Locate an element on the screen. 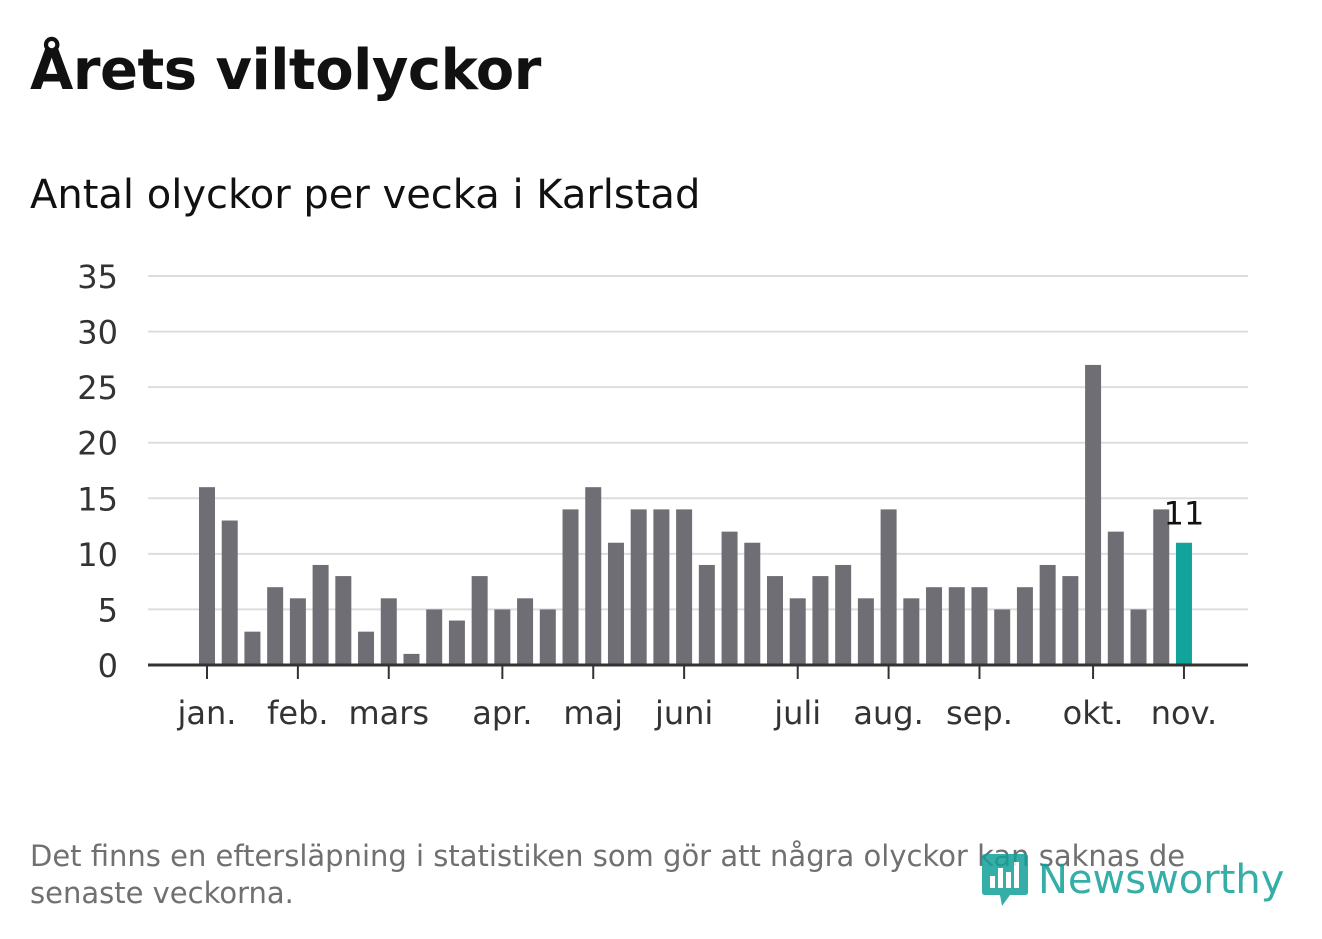 The height and width of the screenshot is (939, 1322). annotations: 11 is located at coordinates (1184, 514).